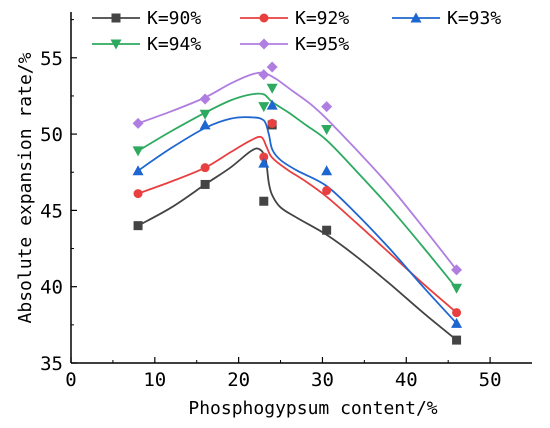 The width and height of the screenshot is (550, 428). Describe the element at coordinates (174, 44) in the screenshot. I see `legend-label-k94: K=94%` at that location.